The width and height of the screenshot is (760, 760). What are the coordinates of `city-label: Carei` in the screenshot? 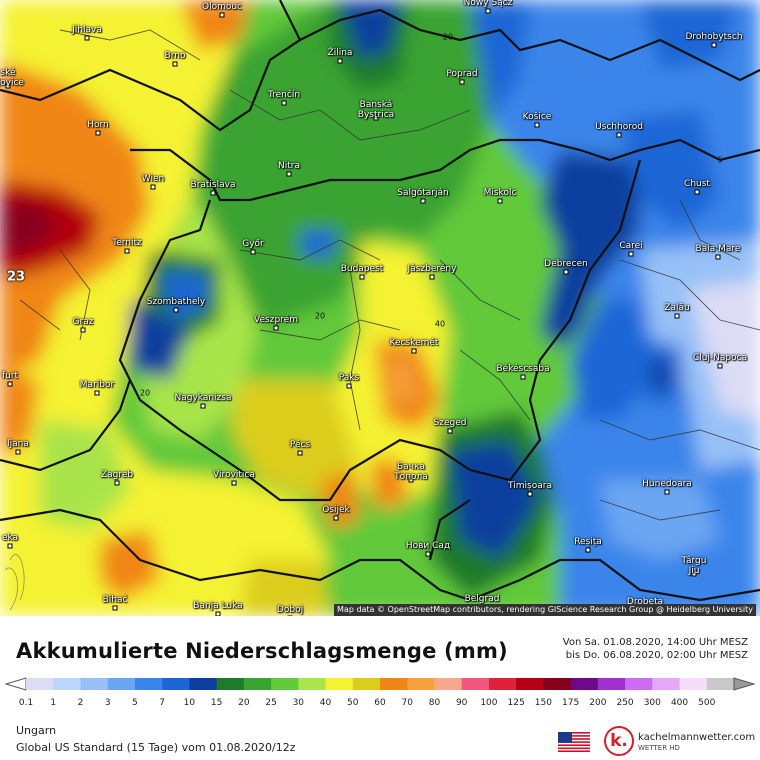 It's located at (631, 246).